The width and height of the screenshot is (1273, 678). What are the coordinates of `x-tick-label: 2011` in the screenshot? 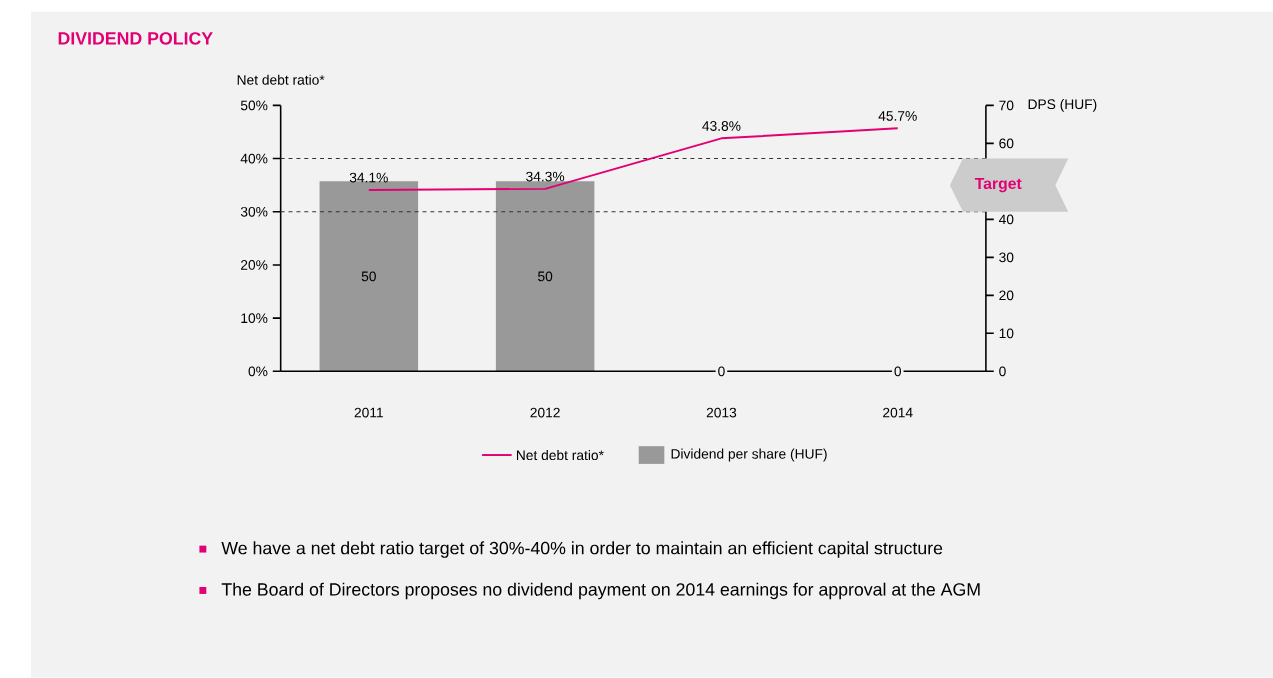 It's located at (368, 412).